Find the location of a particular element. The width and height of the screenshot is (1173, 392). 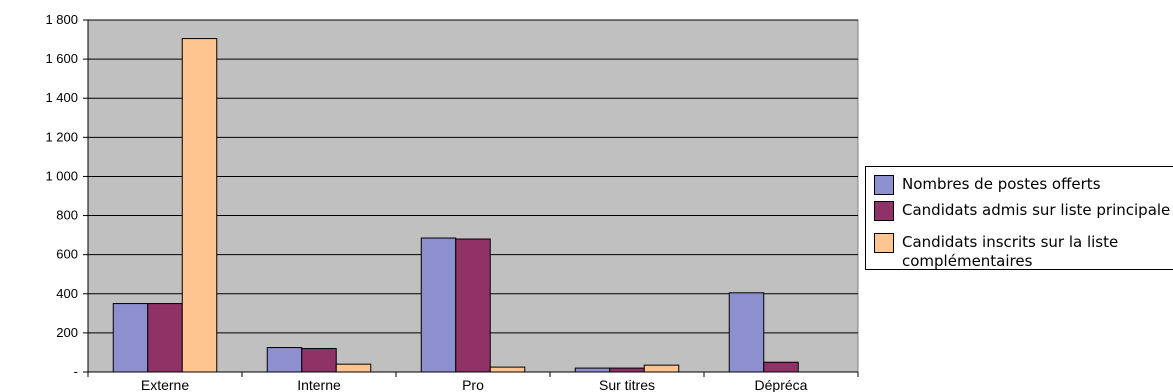

legend-label: Nombres de postes offerts is located at coordinates (1001, 184).